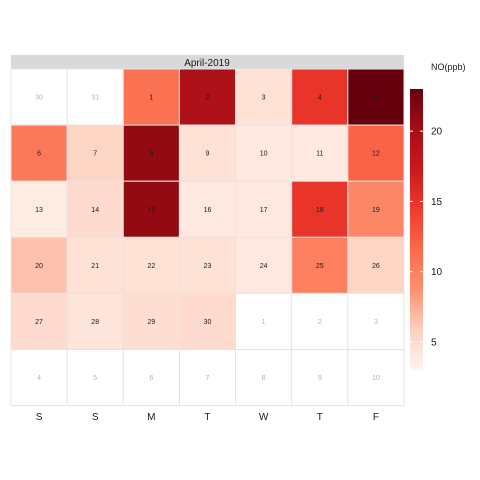 The image size is (480, 480). I want to click on day-number: 28, so click(95, 322).